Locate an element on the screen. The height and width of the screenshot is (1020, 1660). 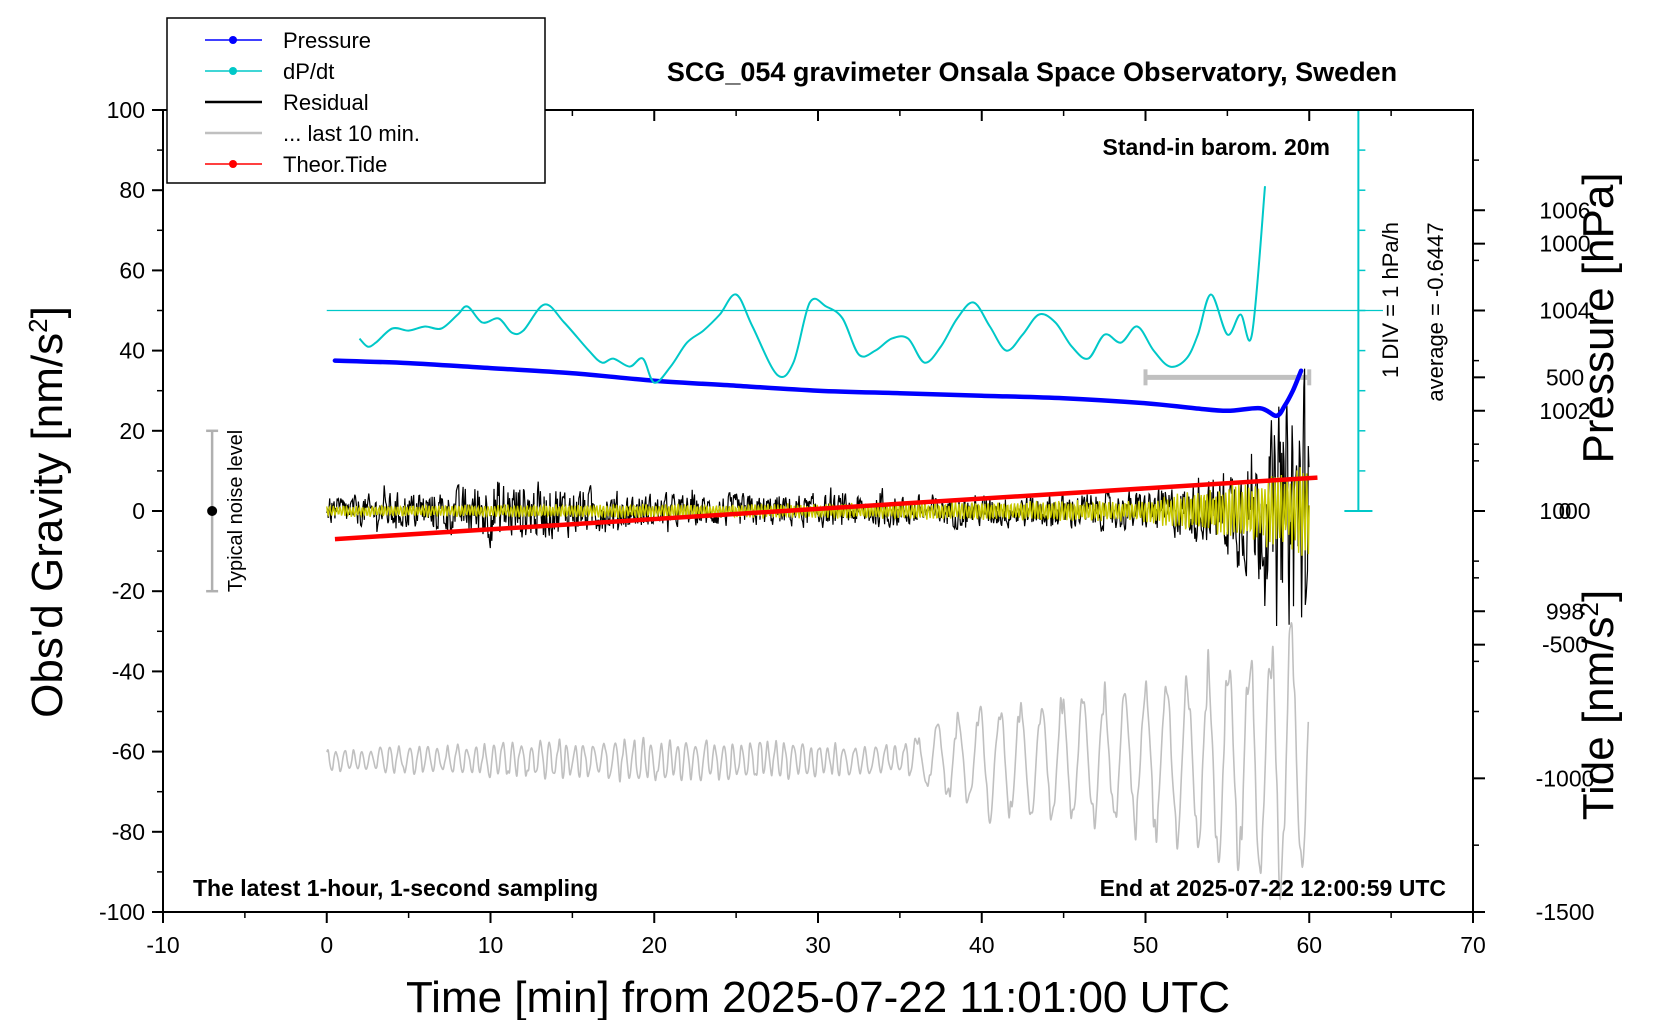
y-tick-label: 20 is located at coordinates (132, 431).